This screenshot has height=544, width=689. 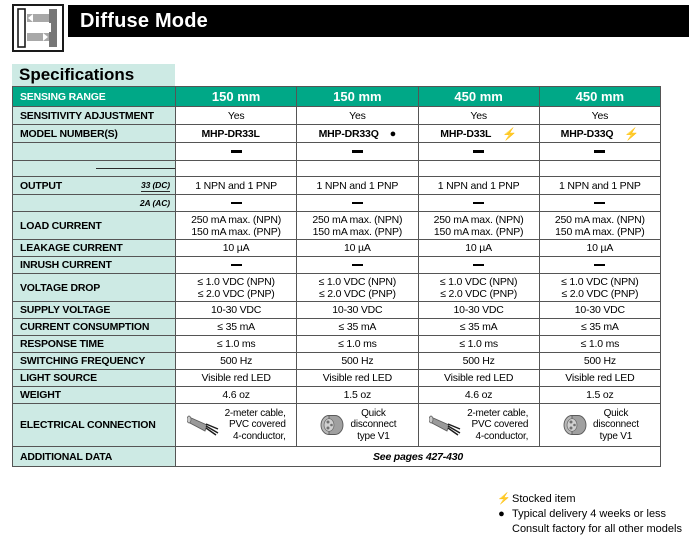 What do you see at coordinates (236, 133) in the screenshot?
I see `cell-model-1: MHP-DR33L` at bounding box center [236, 133].